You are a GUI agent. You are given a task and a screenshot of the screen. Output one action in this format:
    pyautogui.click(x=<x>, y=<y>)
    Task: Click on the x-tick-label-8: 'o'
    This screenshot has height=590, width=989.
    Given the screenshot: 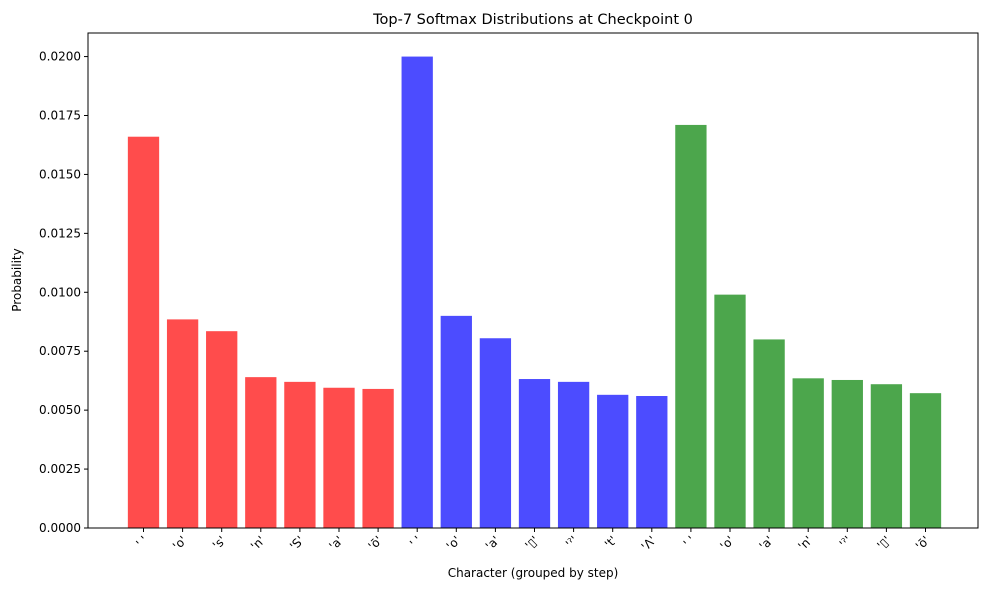 What is the action you would take?
    pyautogui.click(x=454, y=543)
    